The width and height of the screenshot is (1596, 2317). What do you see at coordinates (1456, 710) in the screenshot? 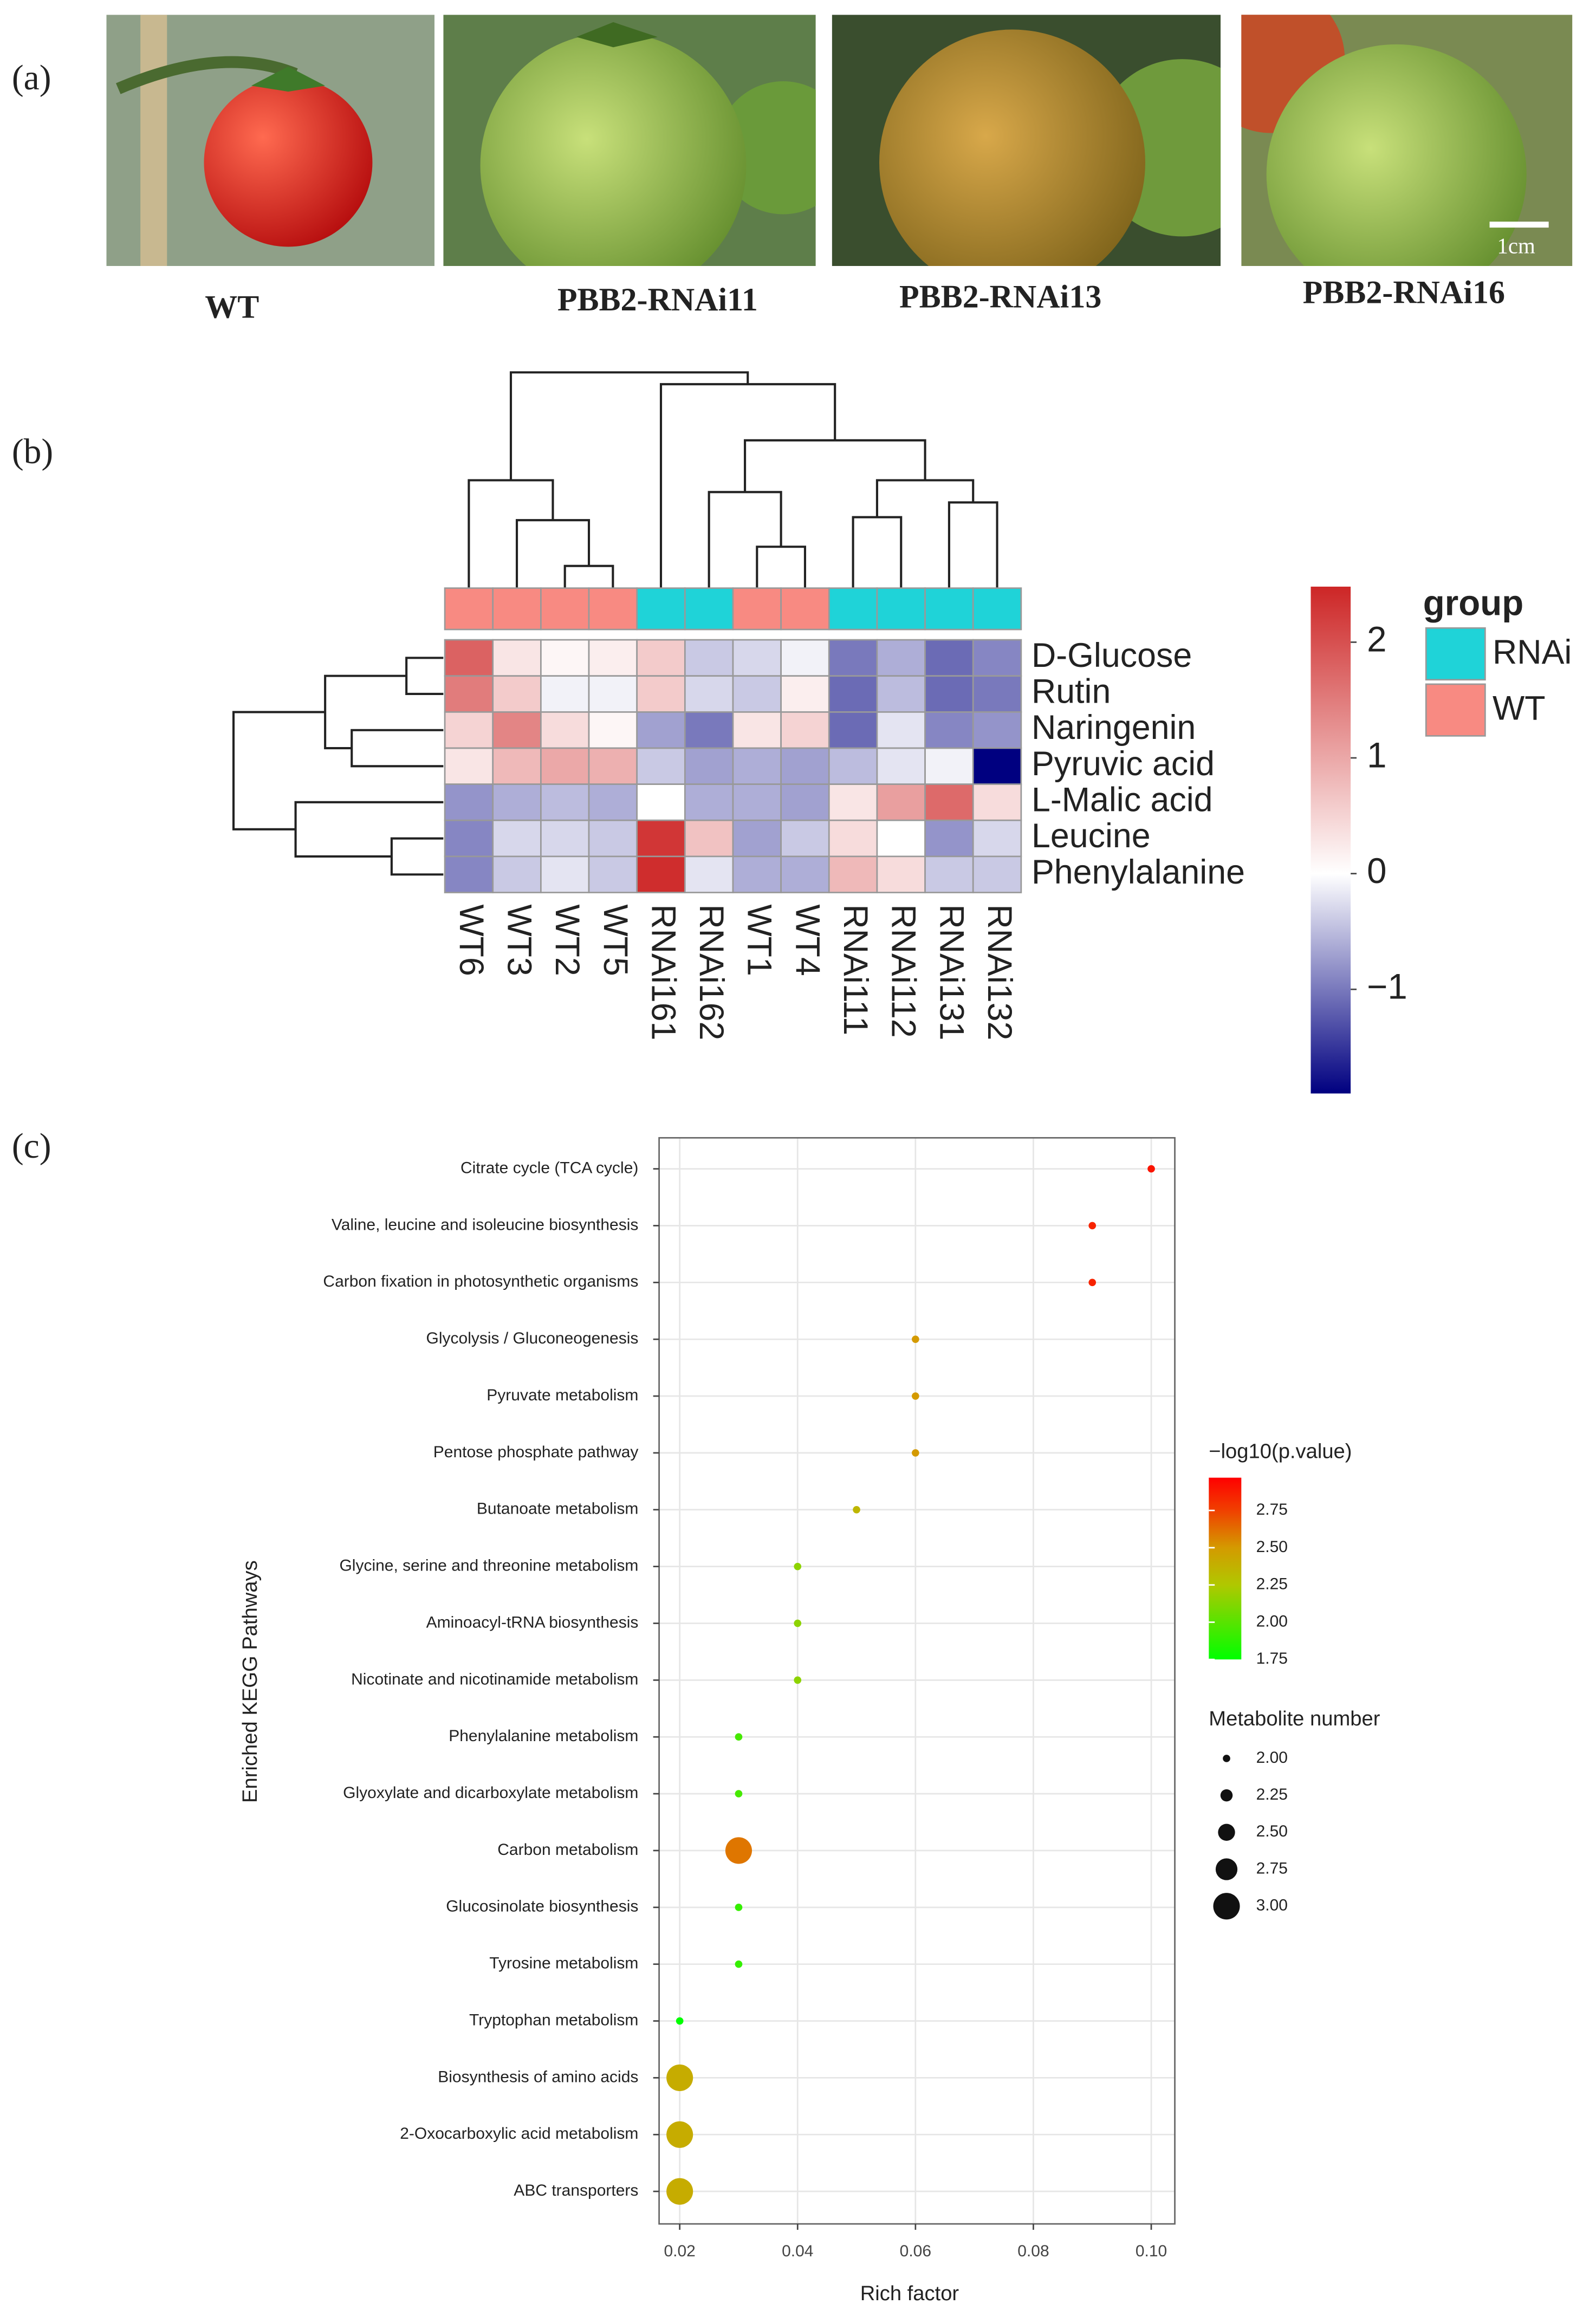
I see `legend-swatch` at bounding box center [1456, 710].